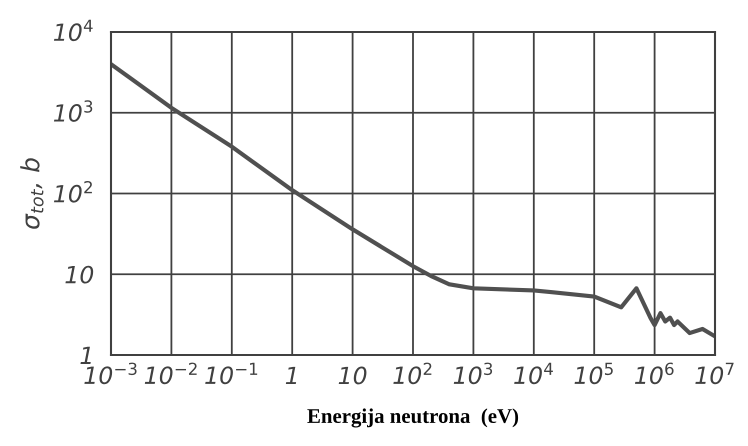  I want to click on y-axis-title: σ$_{tot}$, b, so click(32, 193).